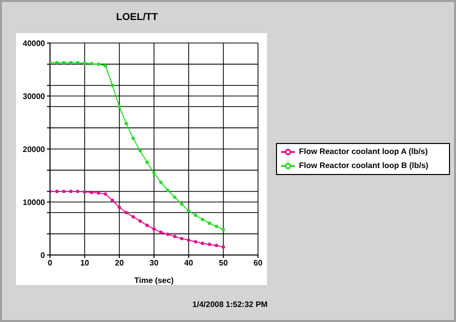 The image size is (456, 322). What do you see at coordinates (137, 17) in the screenshot?
I see `chart-title: LOEL/TT` at bounding box center [137, 17].